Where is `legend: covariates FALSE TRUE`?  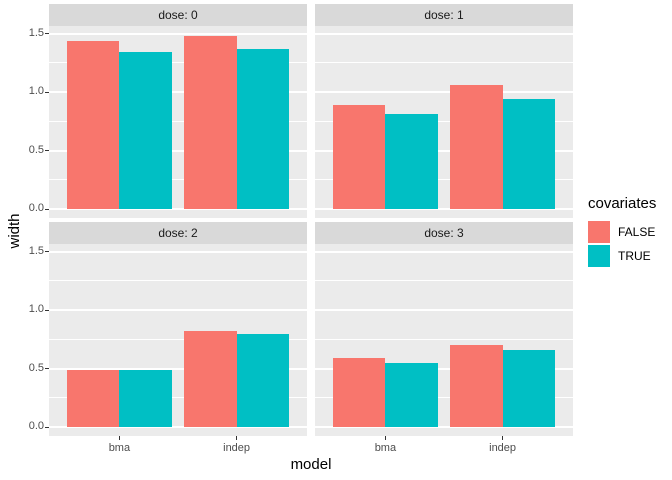
legend: covariates FALSE TRUE is located at coordinates (622, 232).